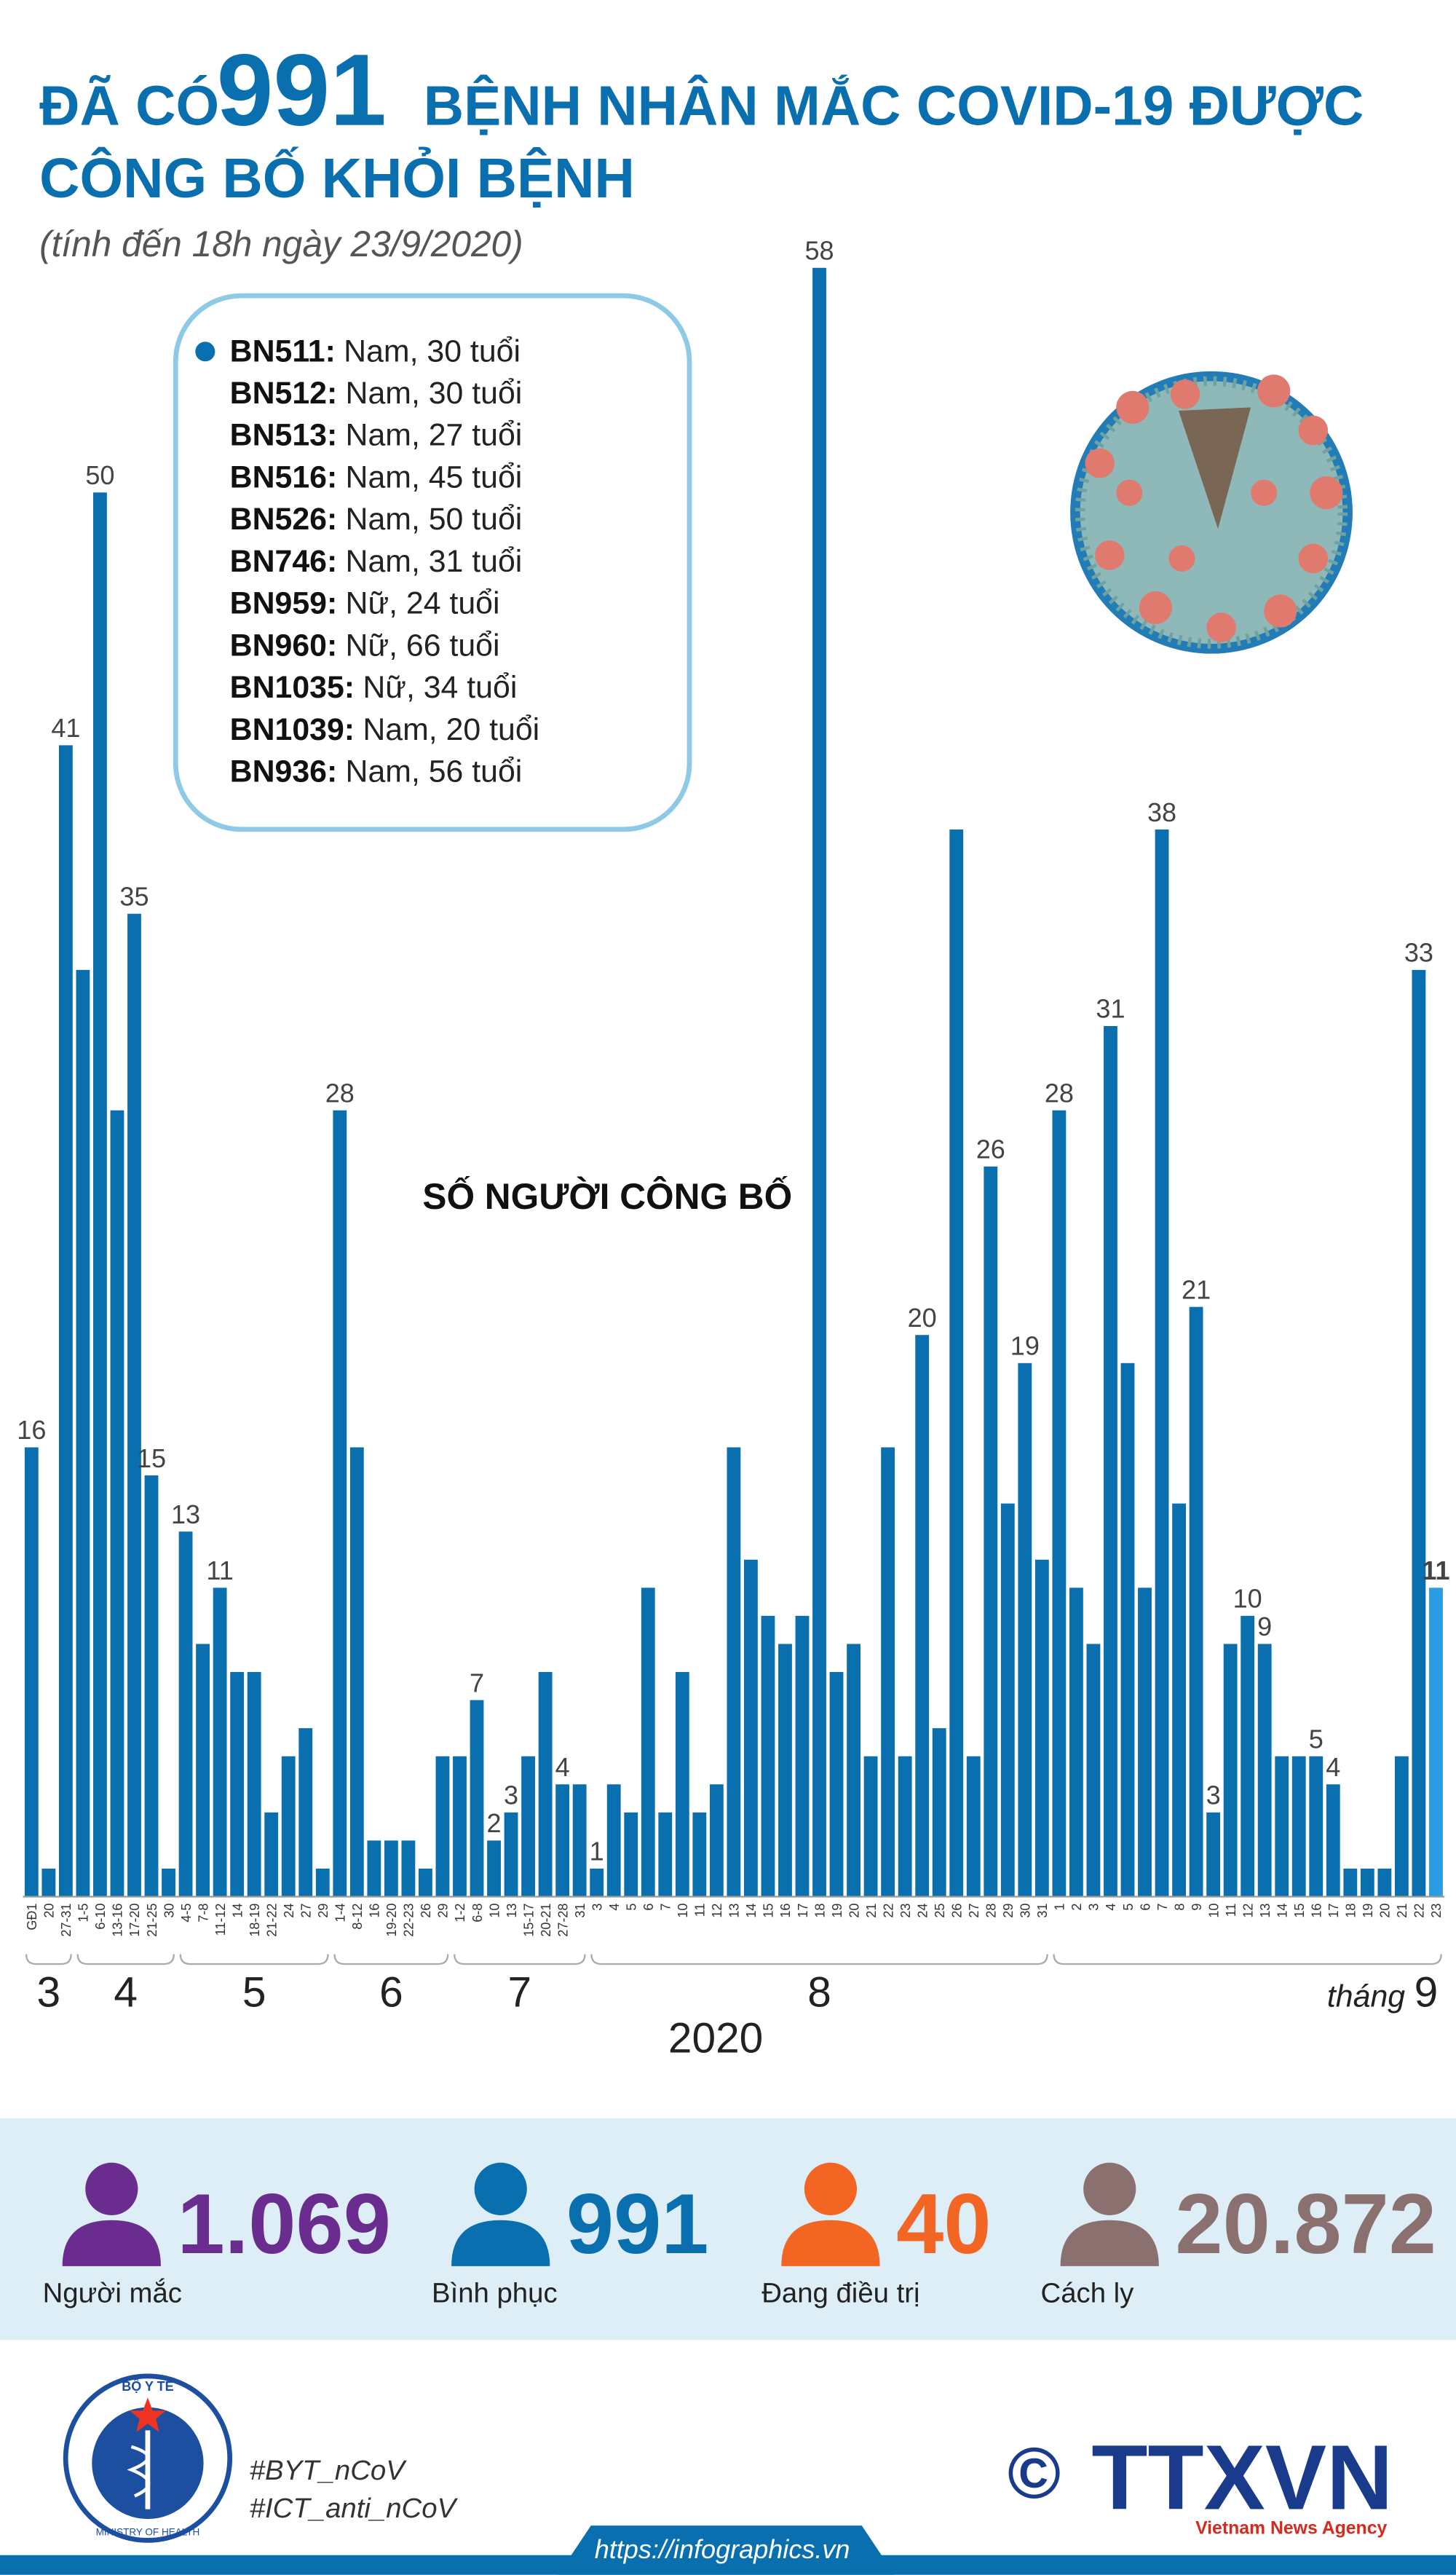  I want to click on patient-entry: BN512: Nam, 30 tuổi, so click(376, 393).